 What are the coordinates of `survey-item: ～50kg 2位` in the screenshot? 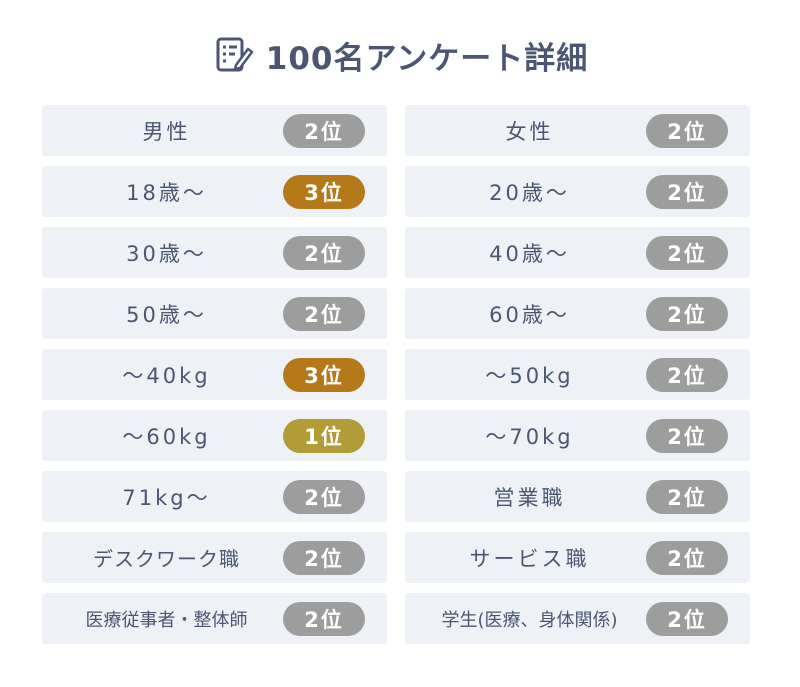 It's located at (577, 374).